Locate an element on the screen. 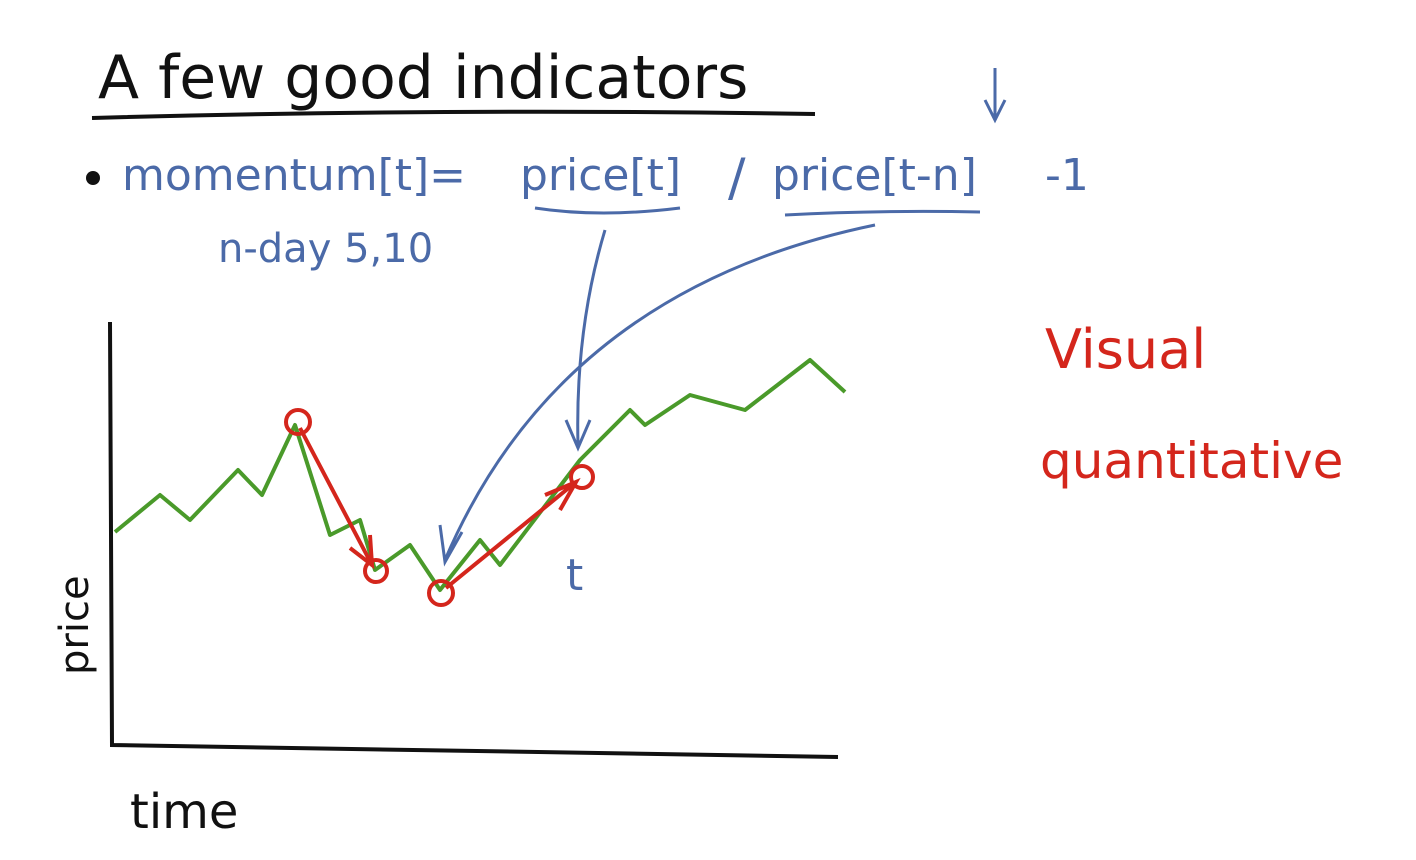 The image size is (1416, 860). note: quantitative is located at coordinates (1191, 461).